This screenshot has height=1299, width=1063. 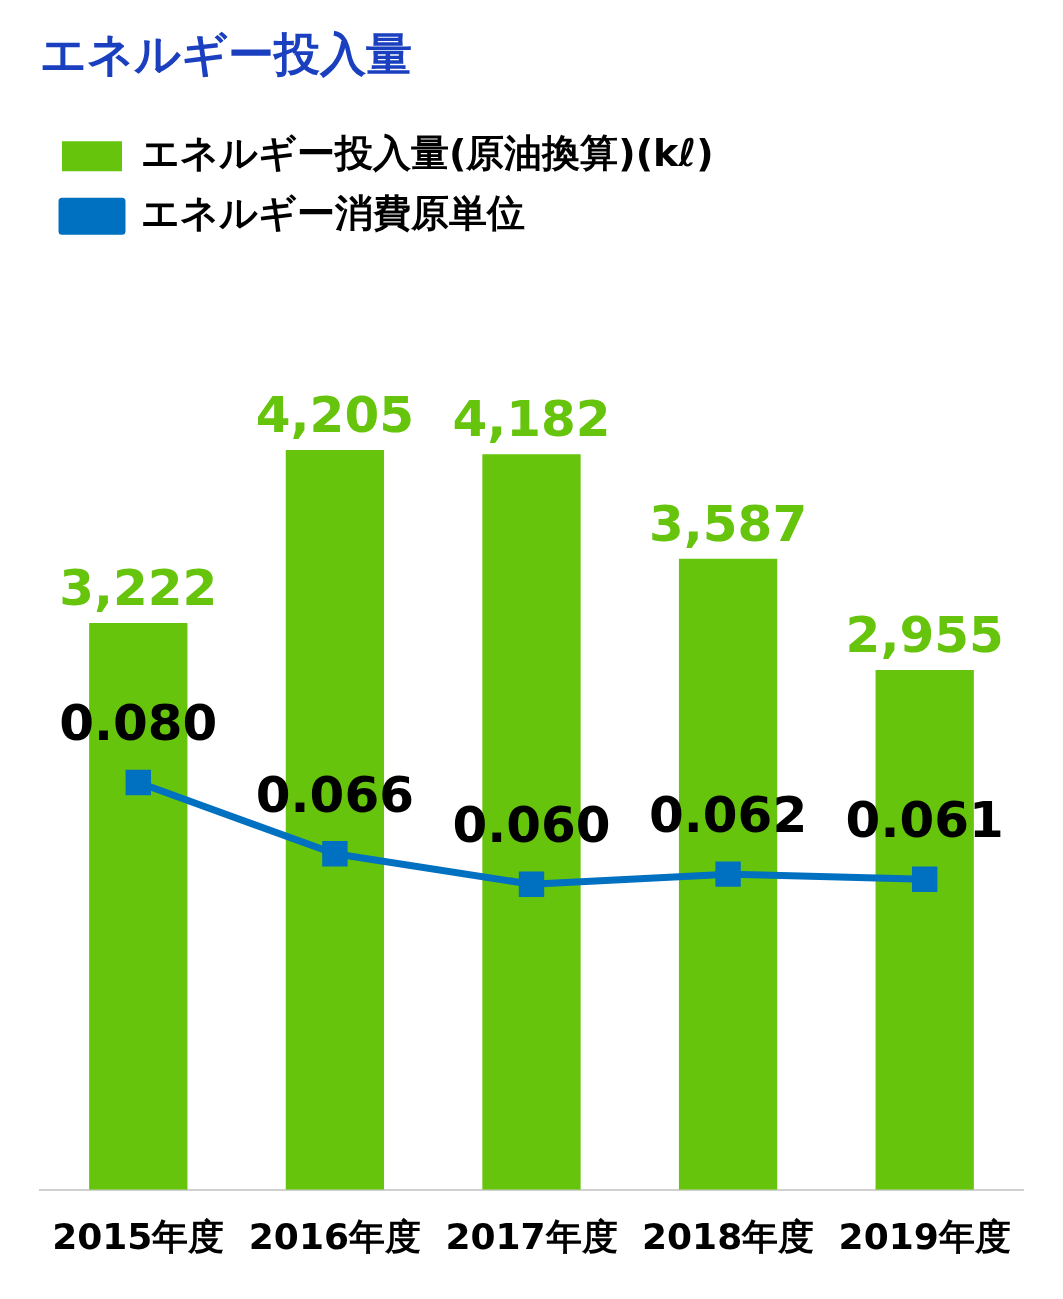 What do you see at coordinates (924, 1236) in the screenshot?
I see `x-tick-label: 2019年度` at bounding box center [924, 1236].